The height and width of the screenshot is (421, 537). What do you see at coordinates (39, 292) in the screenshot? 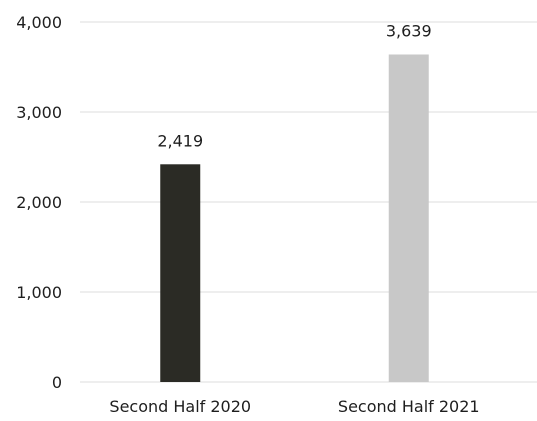
I see `y-tick-label: 1,000` at bounding box center [39, 292].